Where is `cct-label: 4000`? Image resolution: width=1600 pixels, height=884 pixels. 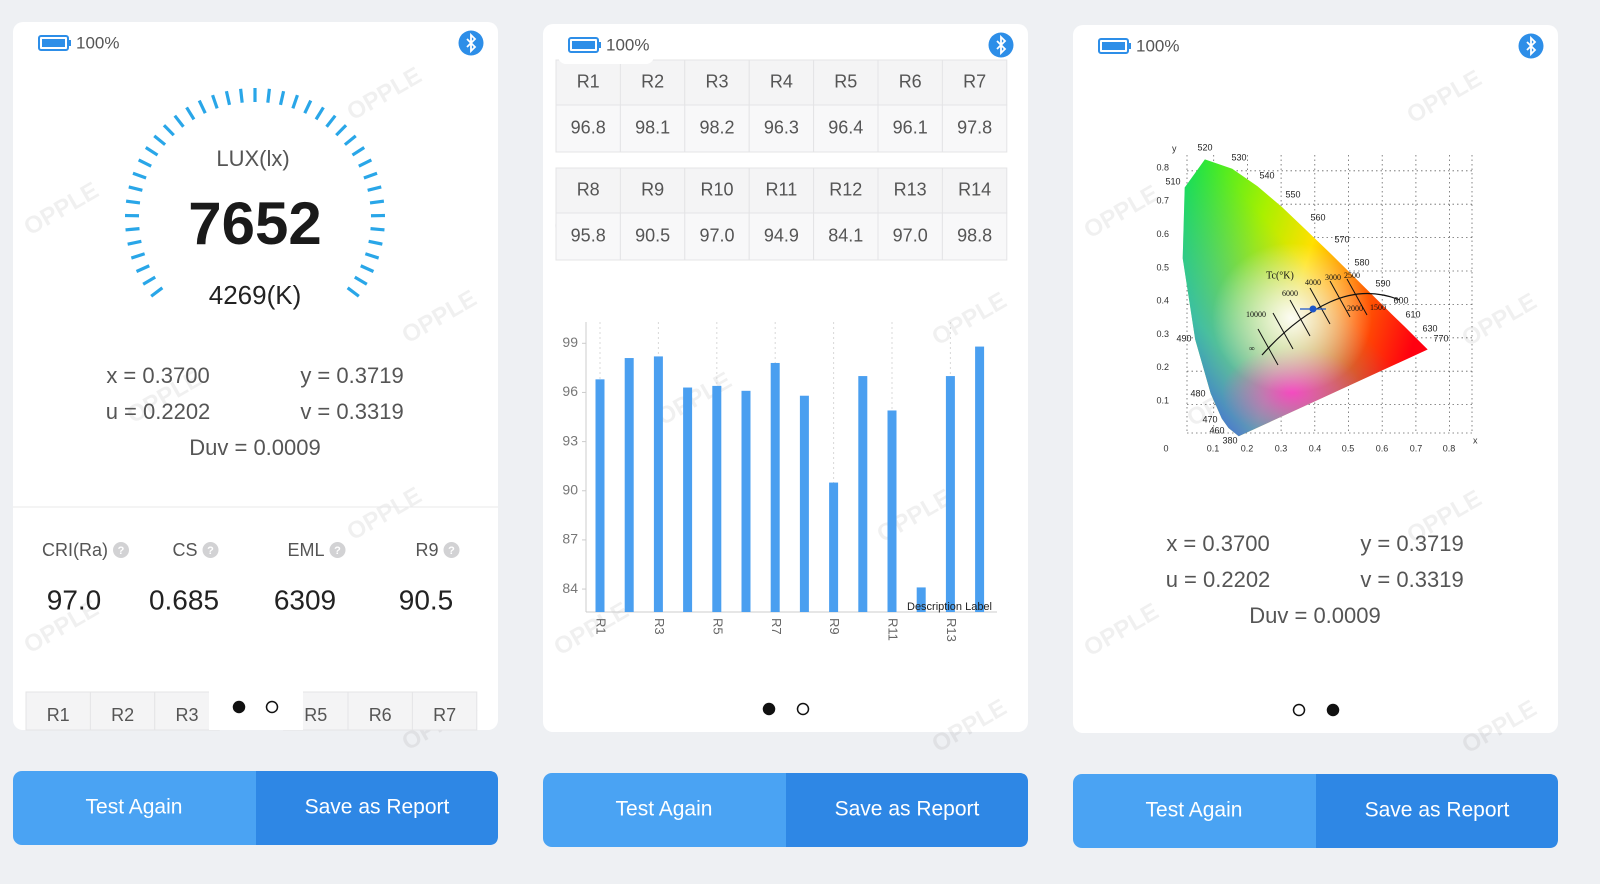 cct-label: 4000 is located at coordinates (1313, 282).